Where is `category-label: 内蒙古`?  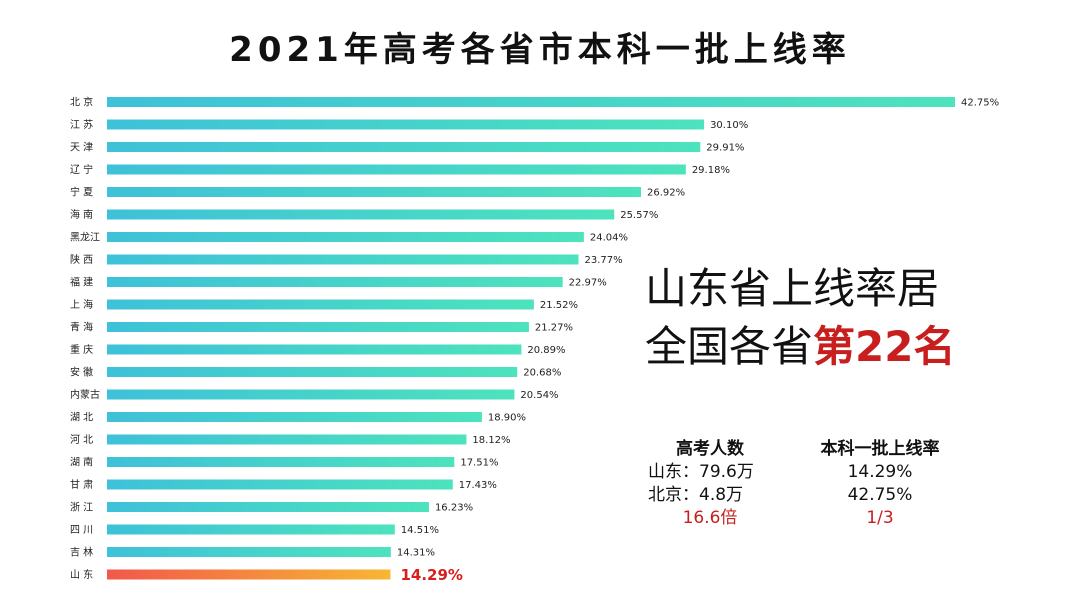
category-label: 内蒙古 is located at coordinates (85, 394).